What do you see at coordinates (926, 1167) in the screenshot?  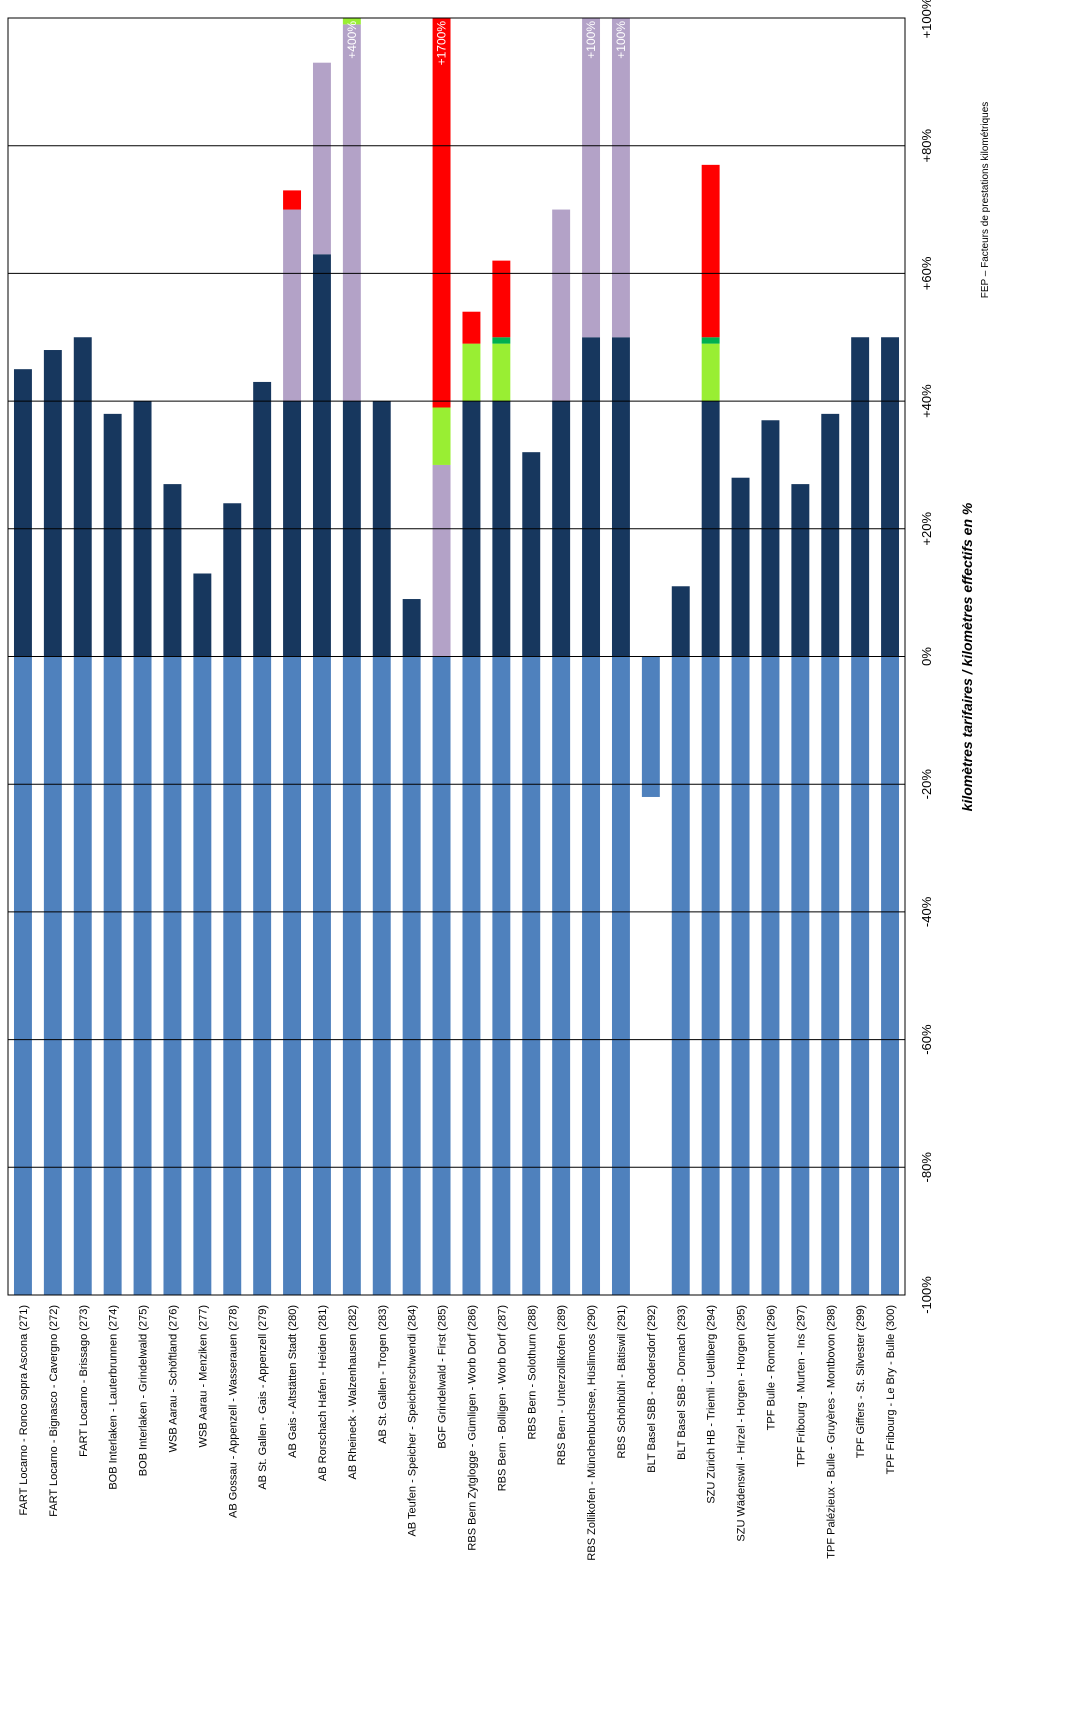 I see `y-tick-label: -80%` at bounding box center [926, 1167].